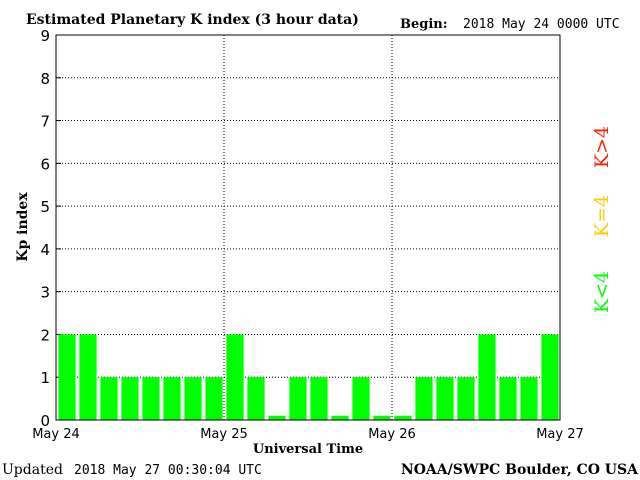 The width and height of the screenshot is (640, 480). What do you see at coordinates (602, 292) in the screenshot?
I see `legend-k-less-4: K<4` at bounding box center [602, 292].